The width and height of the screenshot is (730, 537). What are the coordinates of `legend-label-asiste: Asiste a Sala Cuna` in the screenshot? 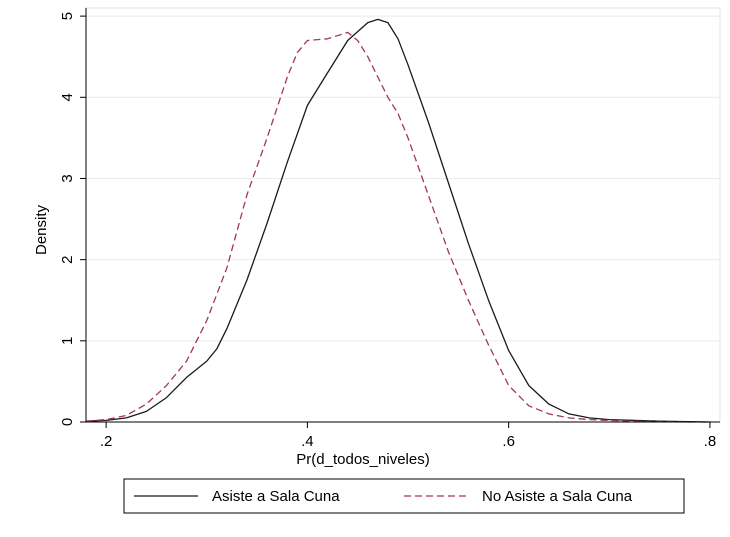 It's located at (276, 496).